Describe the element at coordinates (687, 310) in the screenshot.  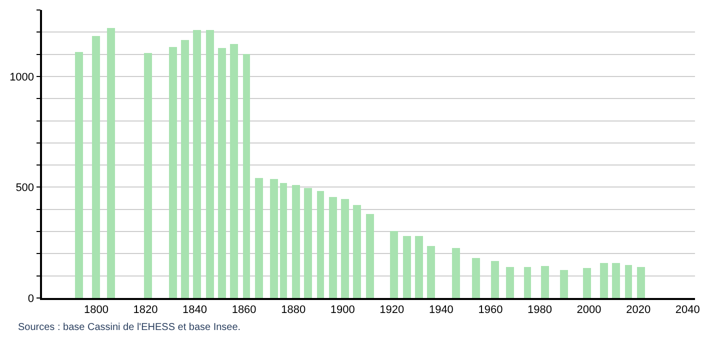
I see `x-tick-label: 2040` at that location.